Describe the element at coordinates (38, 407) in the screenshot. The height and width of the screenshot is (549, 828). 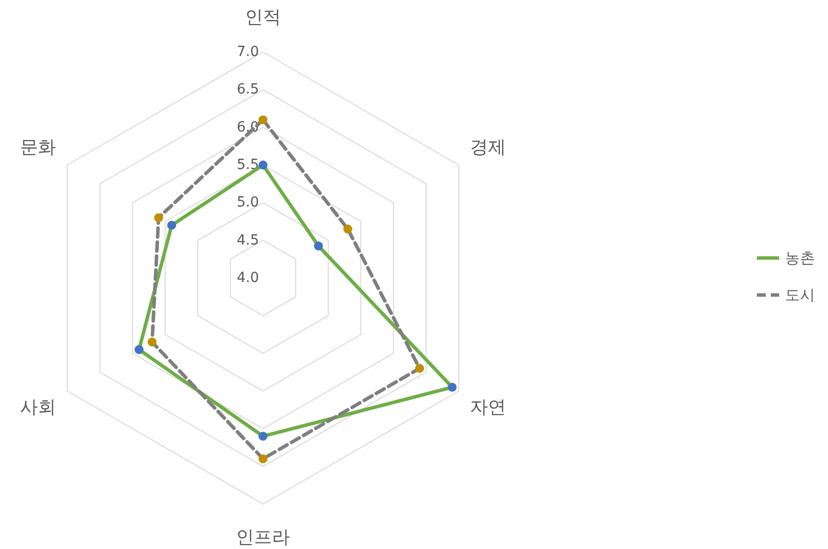
I see `spoke-label: 사회` at that location.